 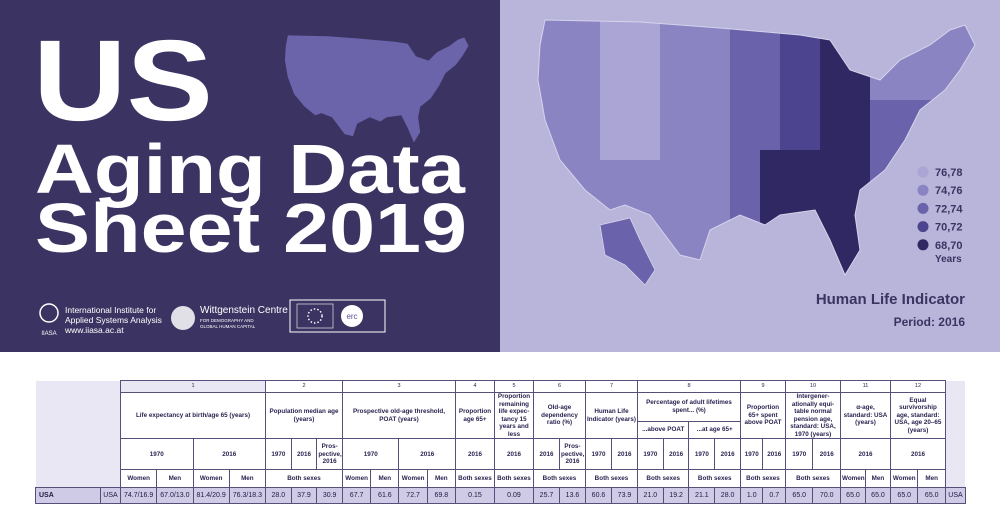 What do you see at coordinates (546, 496) in the screenshot?
I see `value-cell: 25.7` at bounding box center [546, 496].